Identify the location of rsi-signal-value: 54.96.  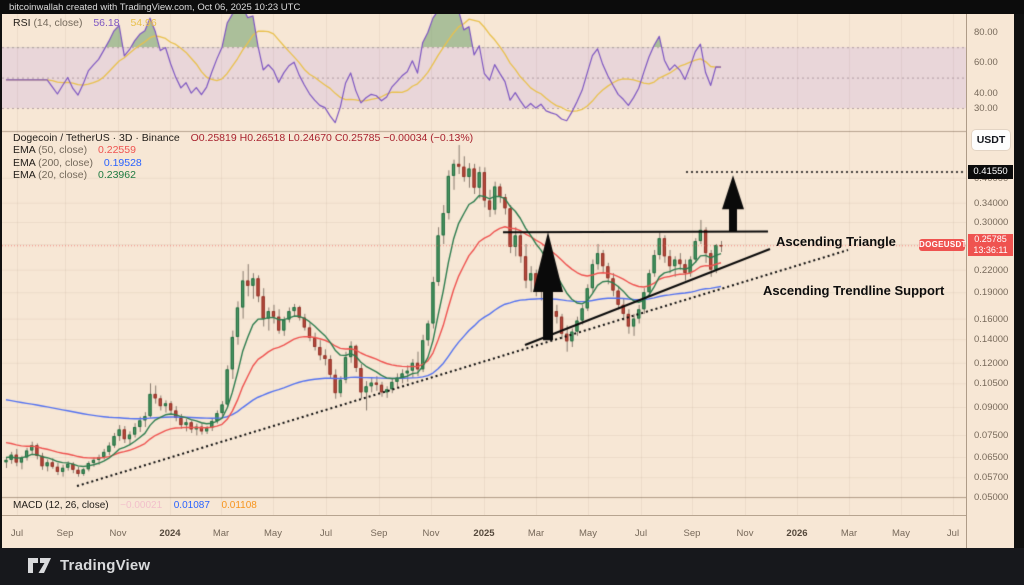
(143, 23).